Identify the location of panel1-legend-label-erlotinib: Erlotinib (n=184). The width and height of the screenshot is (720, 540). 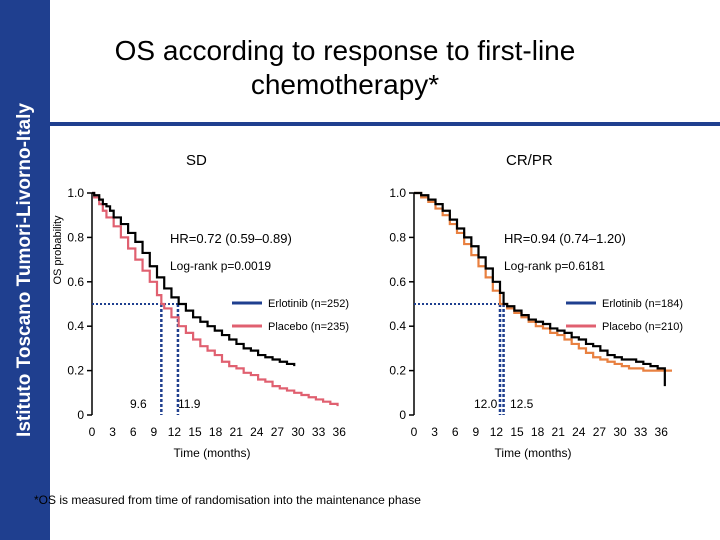
(642, 304).